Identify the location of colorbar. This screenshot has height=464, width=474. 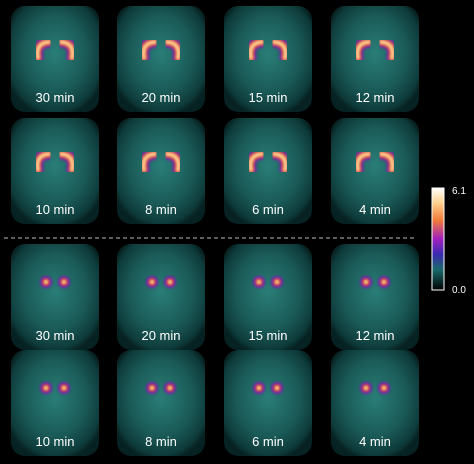
(438, 239).